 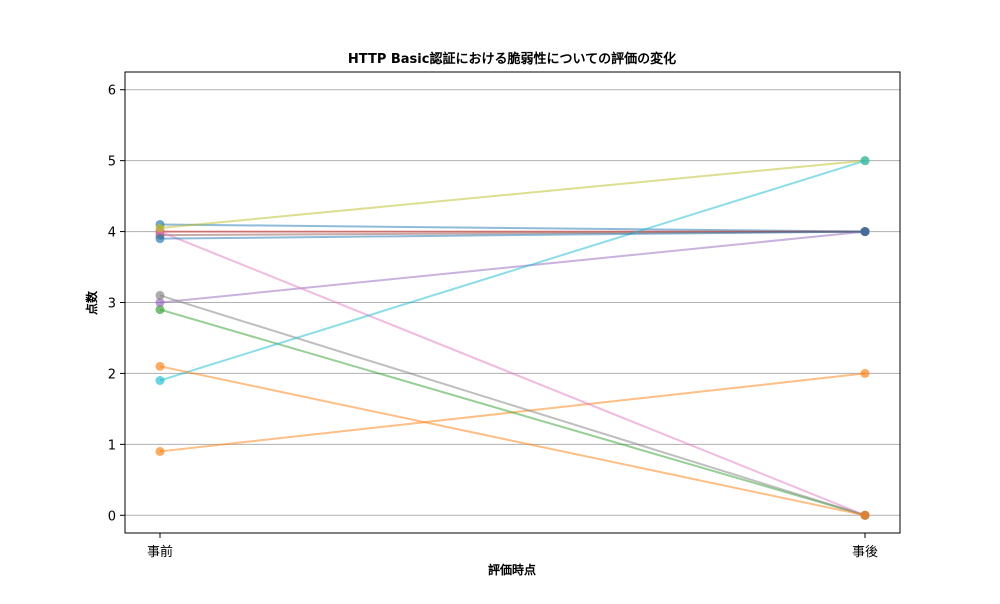 I want to click on y-tick-label: 3, so click(x=112, y=304).